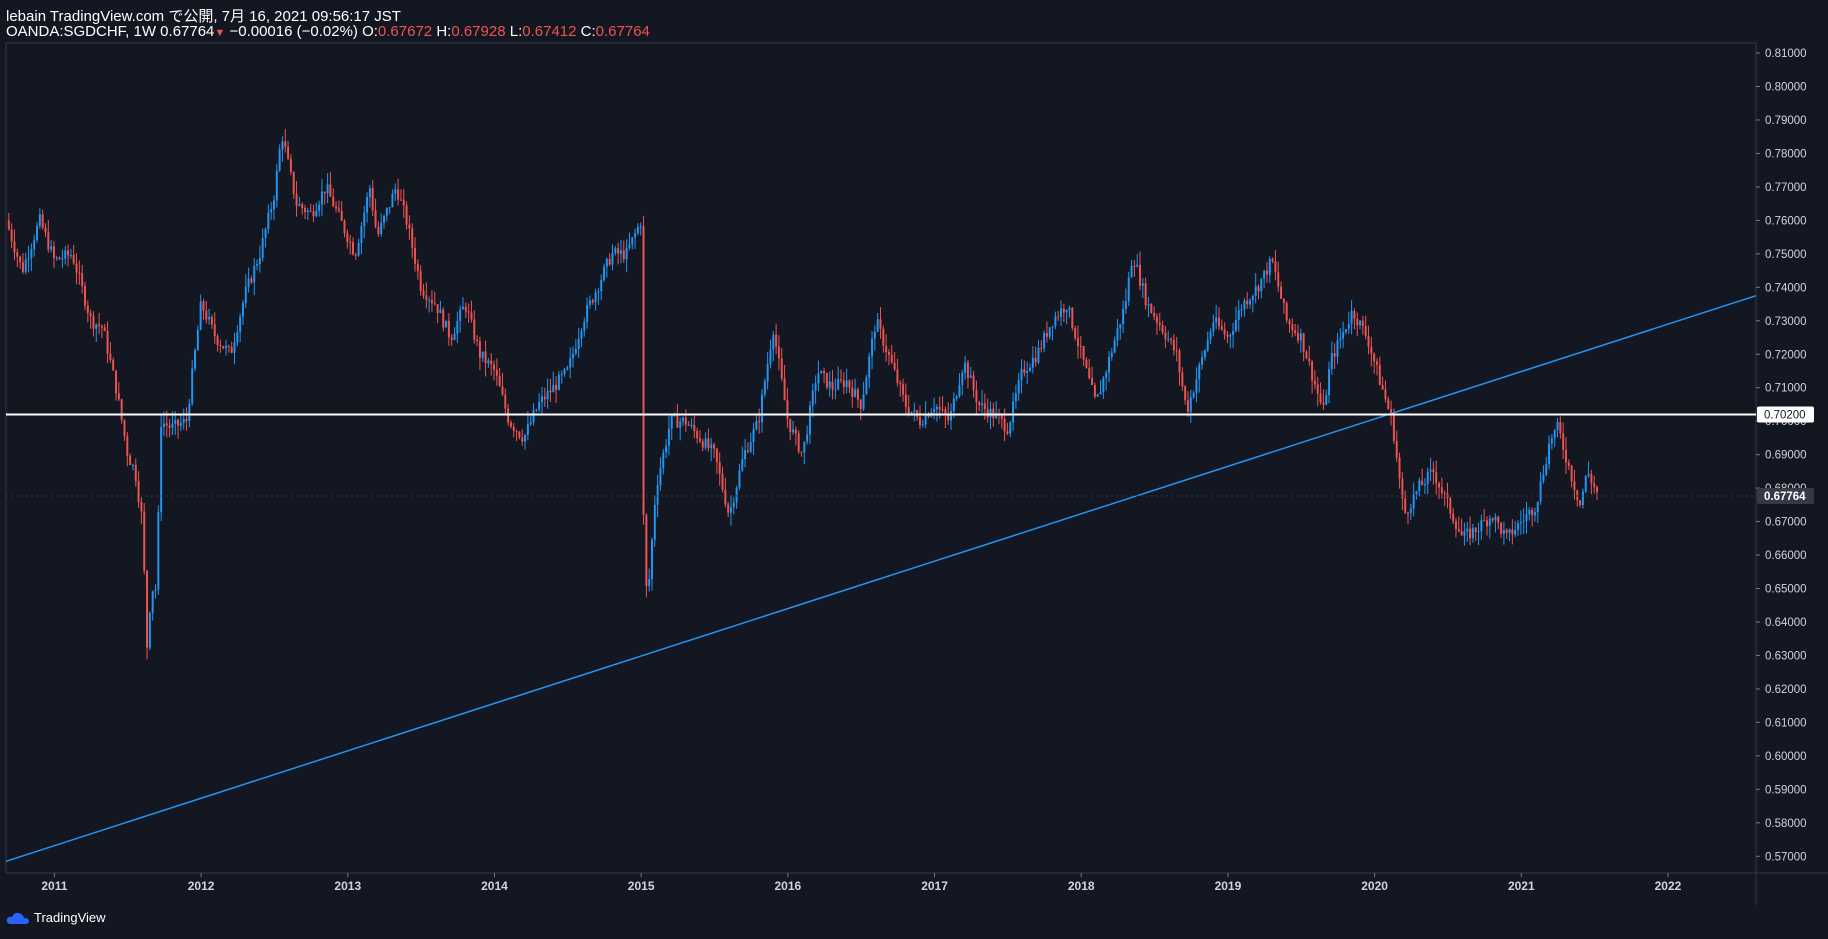 This screenshot has width=1828, height=939. I want to click on close-label: C:, so click(588, 31).